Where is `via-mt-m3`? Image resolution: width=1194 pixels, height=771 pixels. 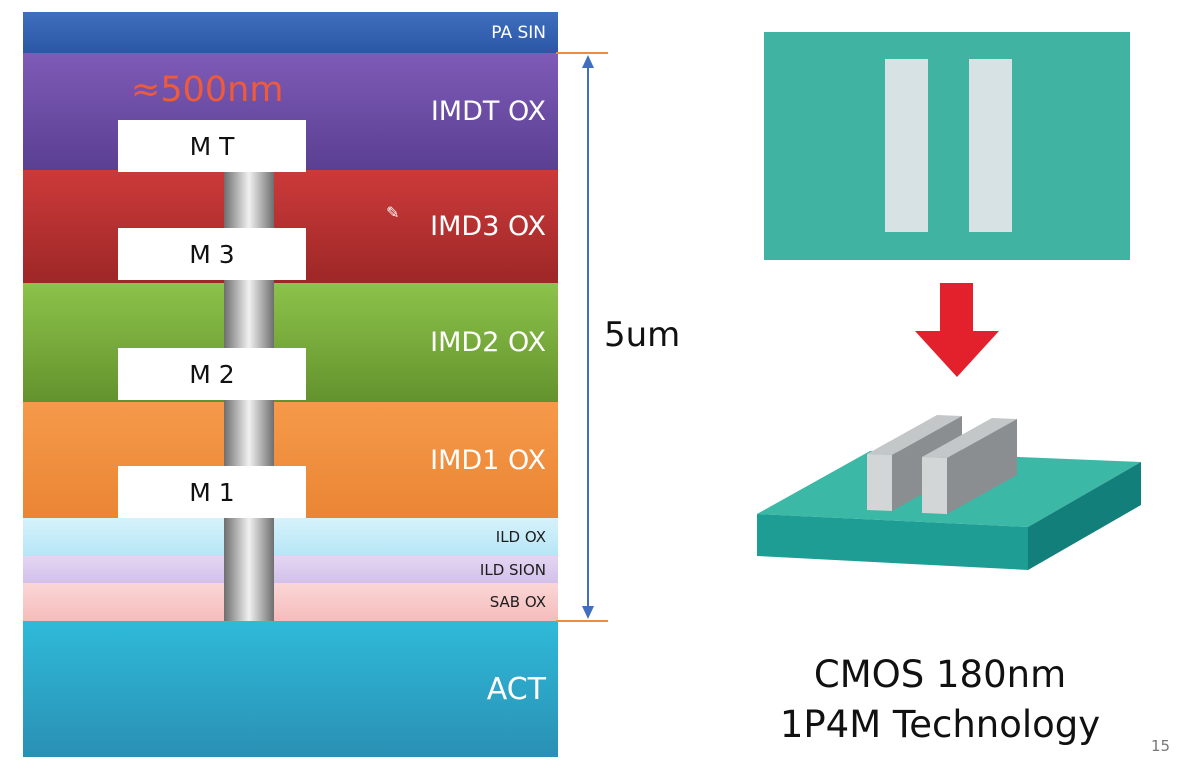 via-mt-m3 is located at coordinates (249, 199).